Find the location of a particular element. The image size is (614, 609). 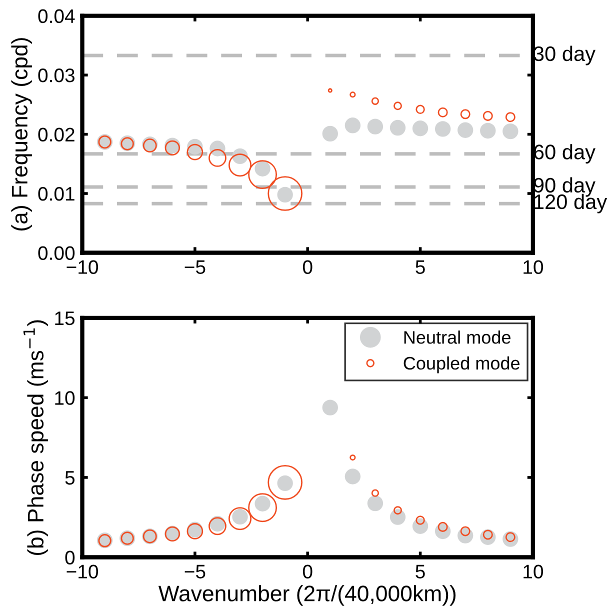

y-tick-label: 0.02 is located at coordinates (56, 135).